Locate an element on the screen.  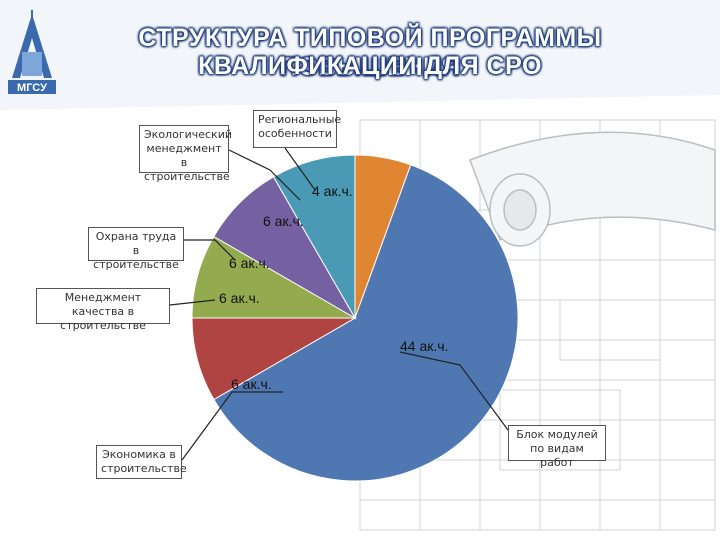
callout-quality: Менеджмент качества в строительстве is located at coordinates (103, 310).